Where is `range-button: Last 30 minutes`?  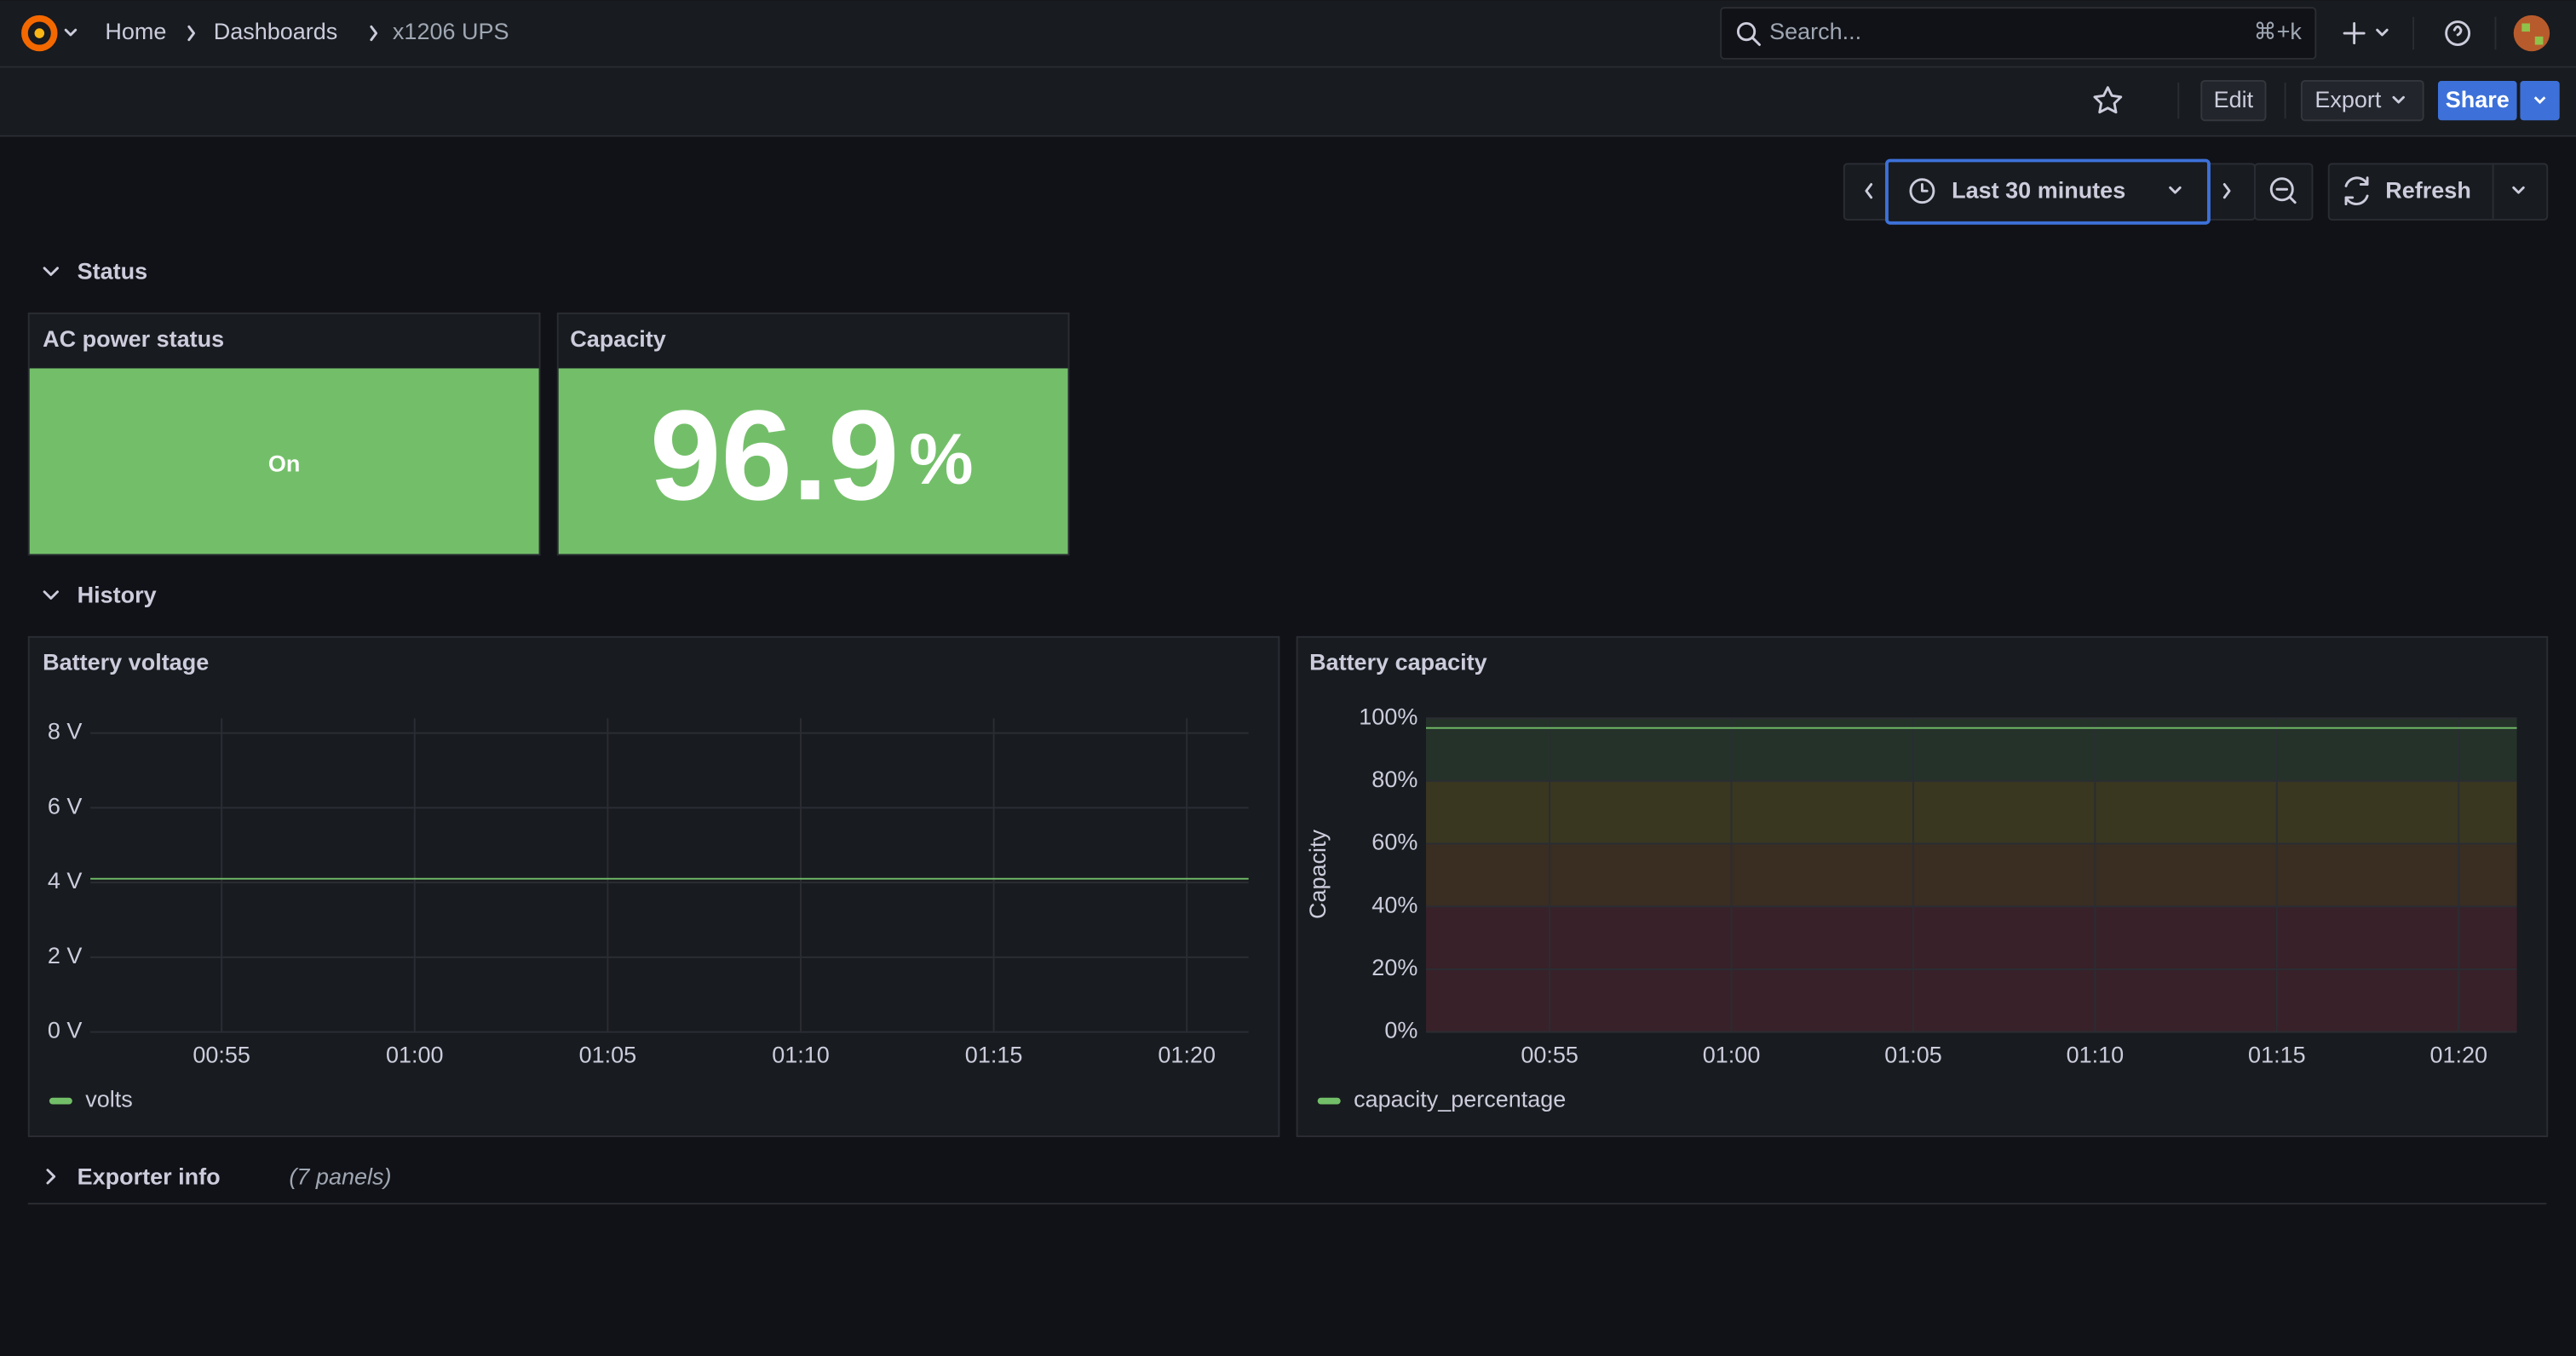
range-button: Last 30 minutes is located at coordinates (2048, 191).